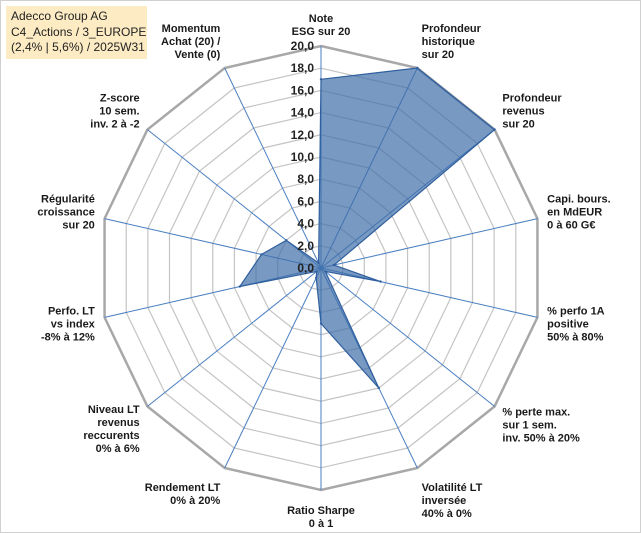  Describe the element at coordinates (303, 46) in the screenshot. I see `tick-label: 20,0` at that location.